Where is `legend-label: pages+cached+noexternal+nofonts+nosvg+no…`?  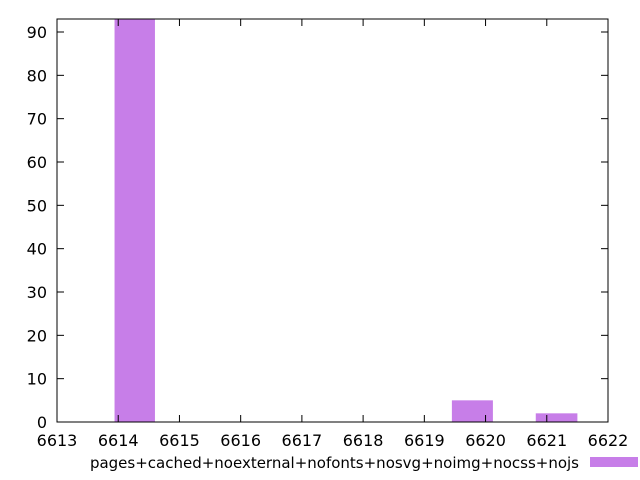 legend-label: pages+cached+noexternal+nofonts+nosvg+no… is located at coordinates (334, 463).